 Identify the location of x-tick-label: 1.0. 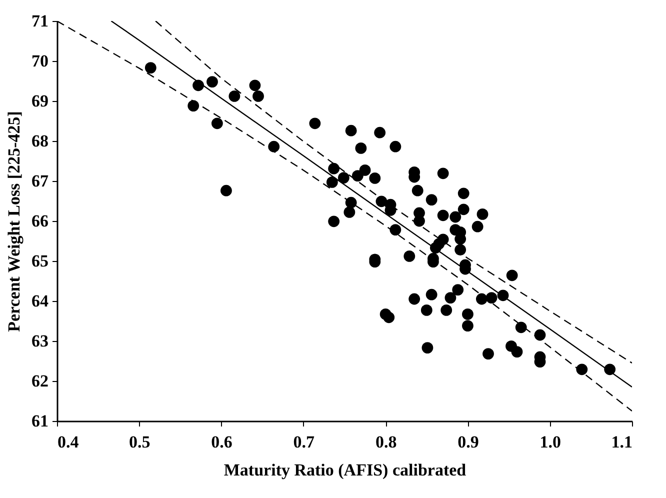
(550, 442).